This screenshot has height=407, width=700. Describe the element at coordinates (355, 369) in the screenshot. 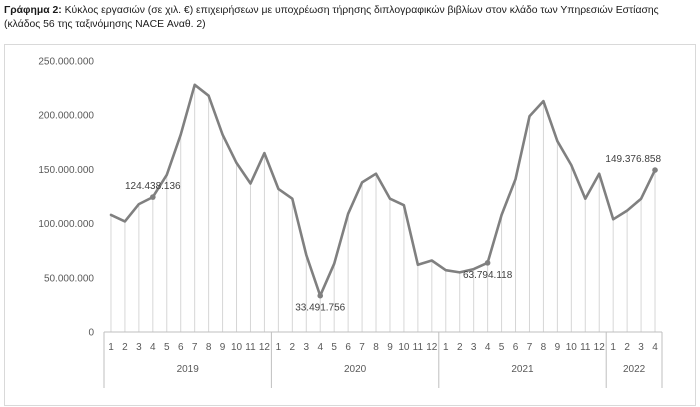

I see `year-label: 2020` at that location.